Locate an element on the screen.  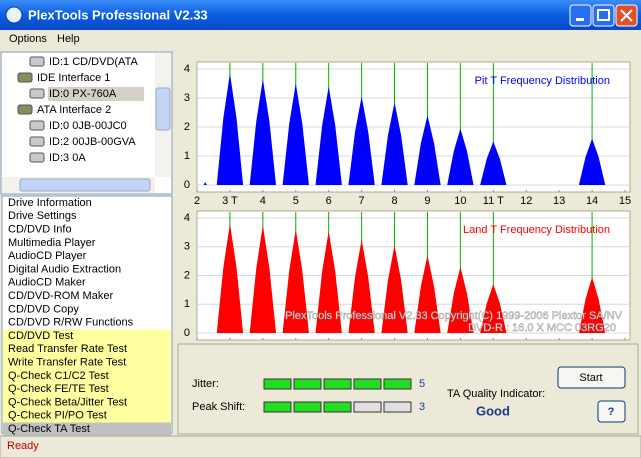
status-text: Ready is located at coordinates (23, 446).